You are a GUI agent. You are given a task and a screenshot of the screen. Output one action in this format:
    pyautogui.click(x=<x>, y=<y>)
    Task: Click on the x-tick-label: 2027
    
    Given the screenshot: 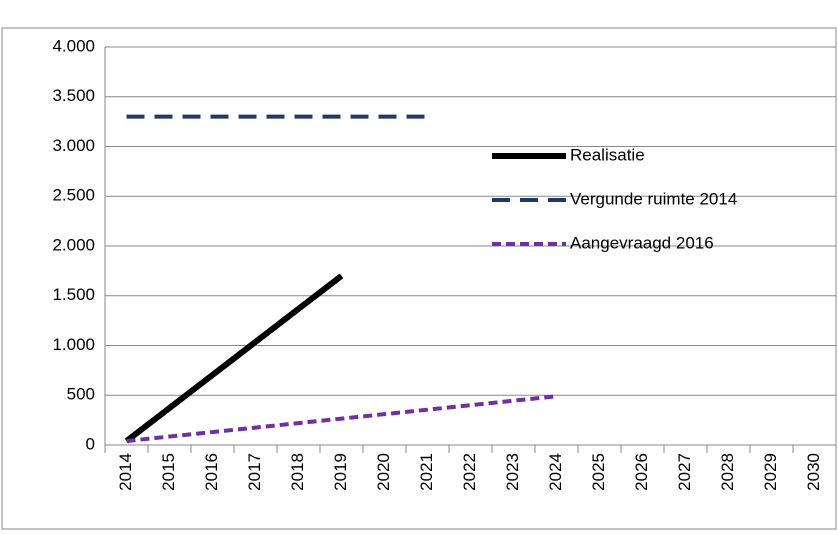 What is the action you would take?
    pyautogui.click(x=684, y=472)
    